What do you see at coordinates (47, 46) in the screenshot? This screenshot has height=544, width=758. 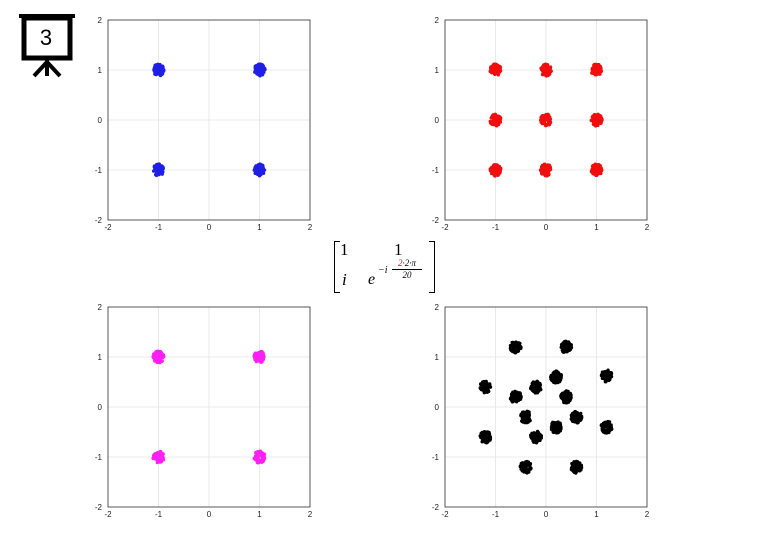 I see `presentation-board-icon` at bounding box center [47, 46].